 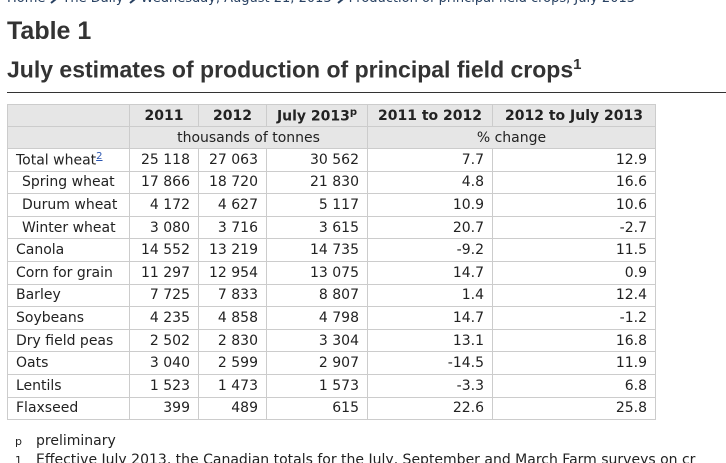 I want to click on row-label-text: Barley, so click(x=38, y=295).